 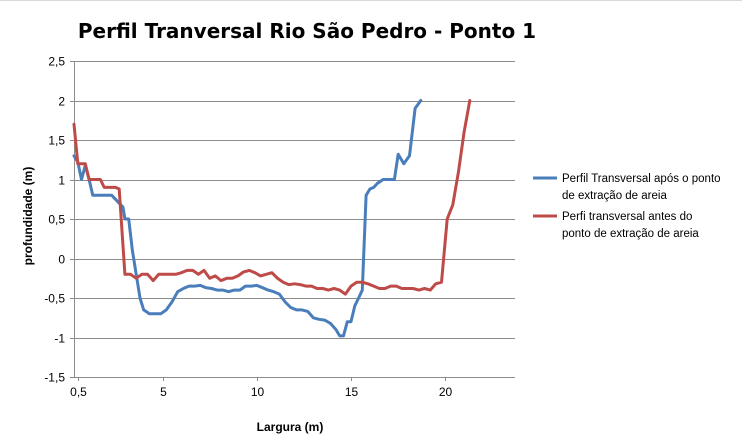 I want to click on y-axis-title: profundidade (m), so click(x=28, y=216).